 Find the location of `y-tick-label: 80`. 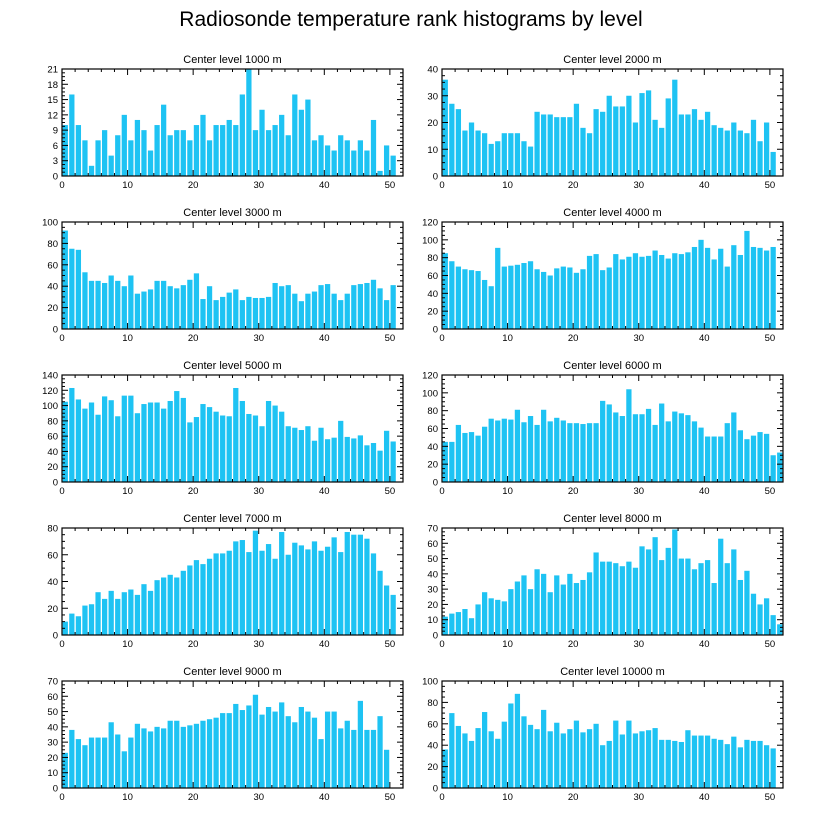

y-tick-label: 80 is located at coordinates (432, 703).